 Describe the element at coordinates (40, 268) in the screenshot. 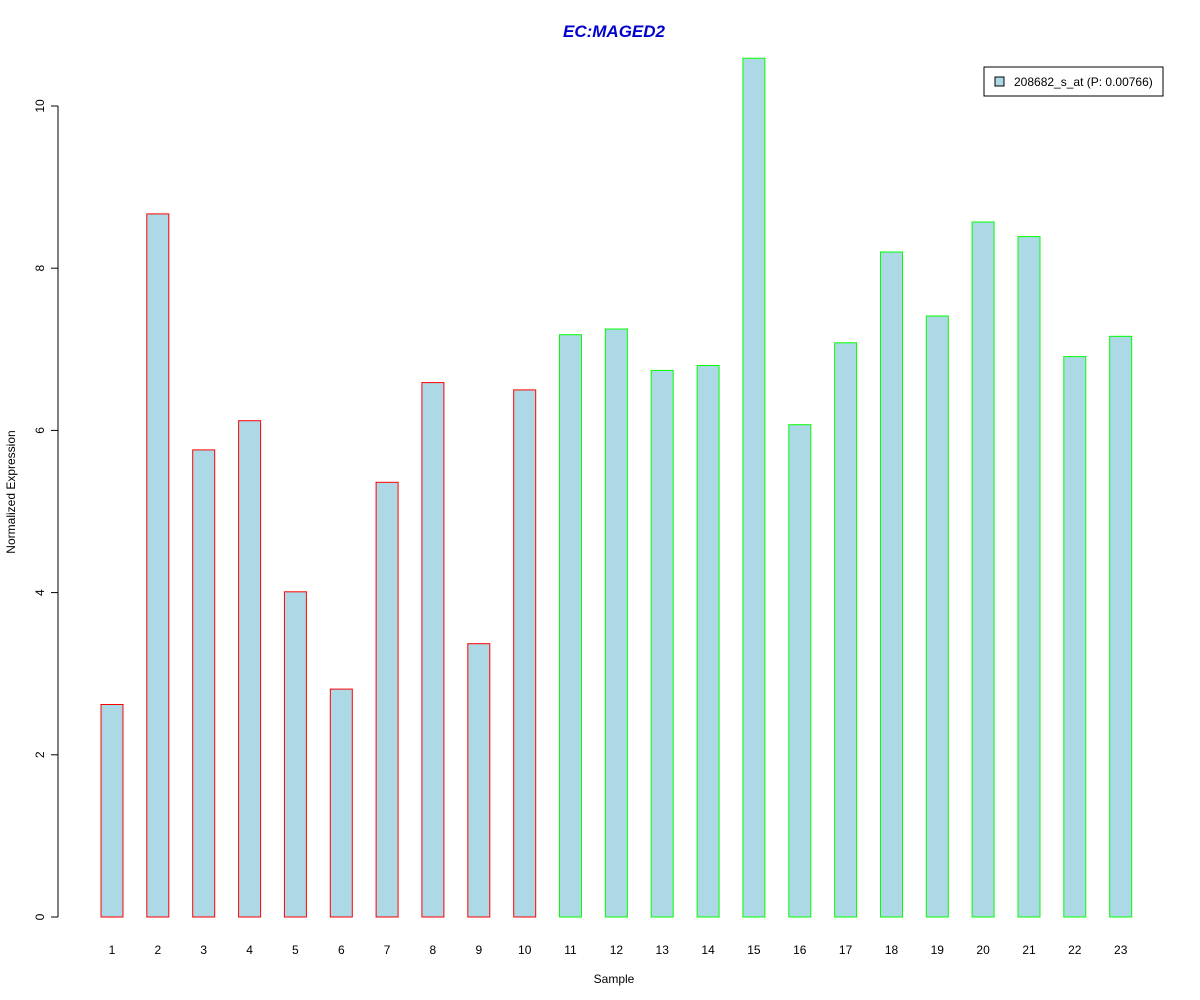

I see `y-tick-label: 8` at that location.